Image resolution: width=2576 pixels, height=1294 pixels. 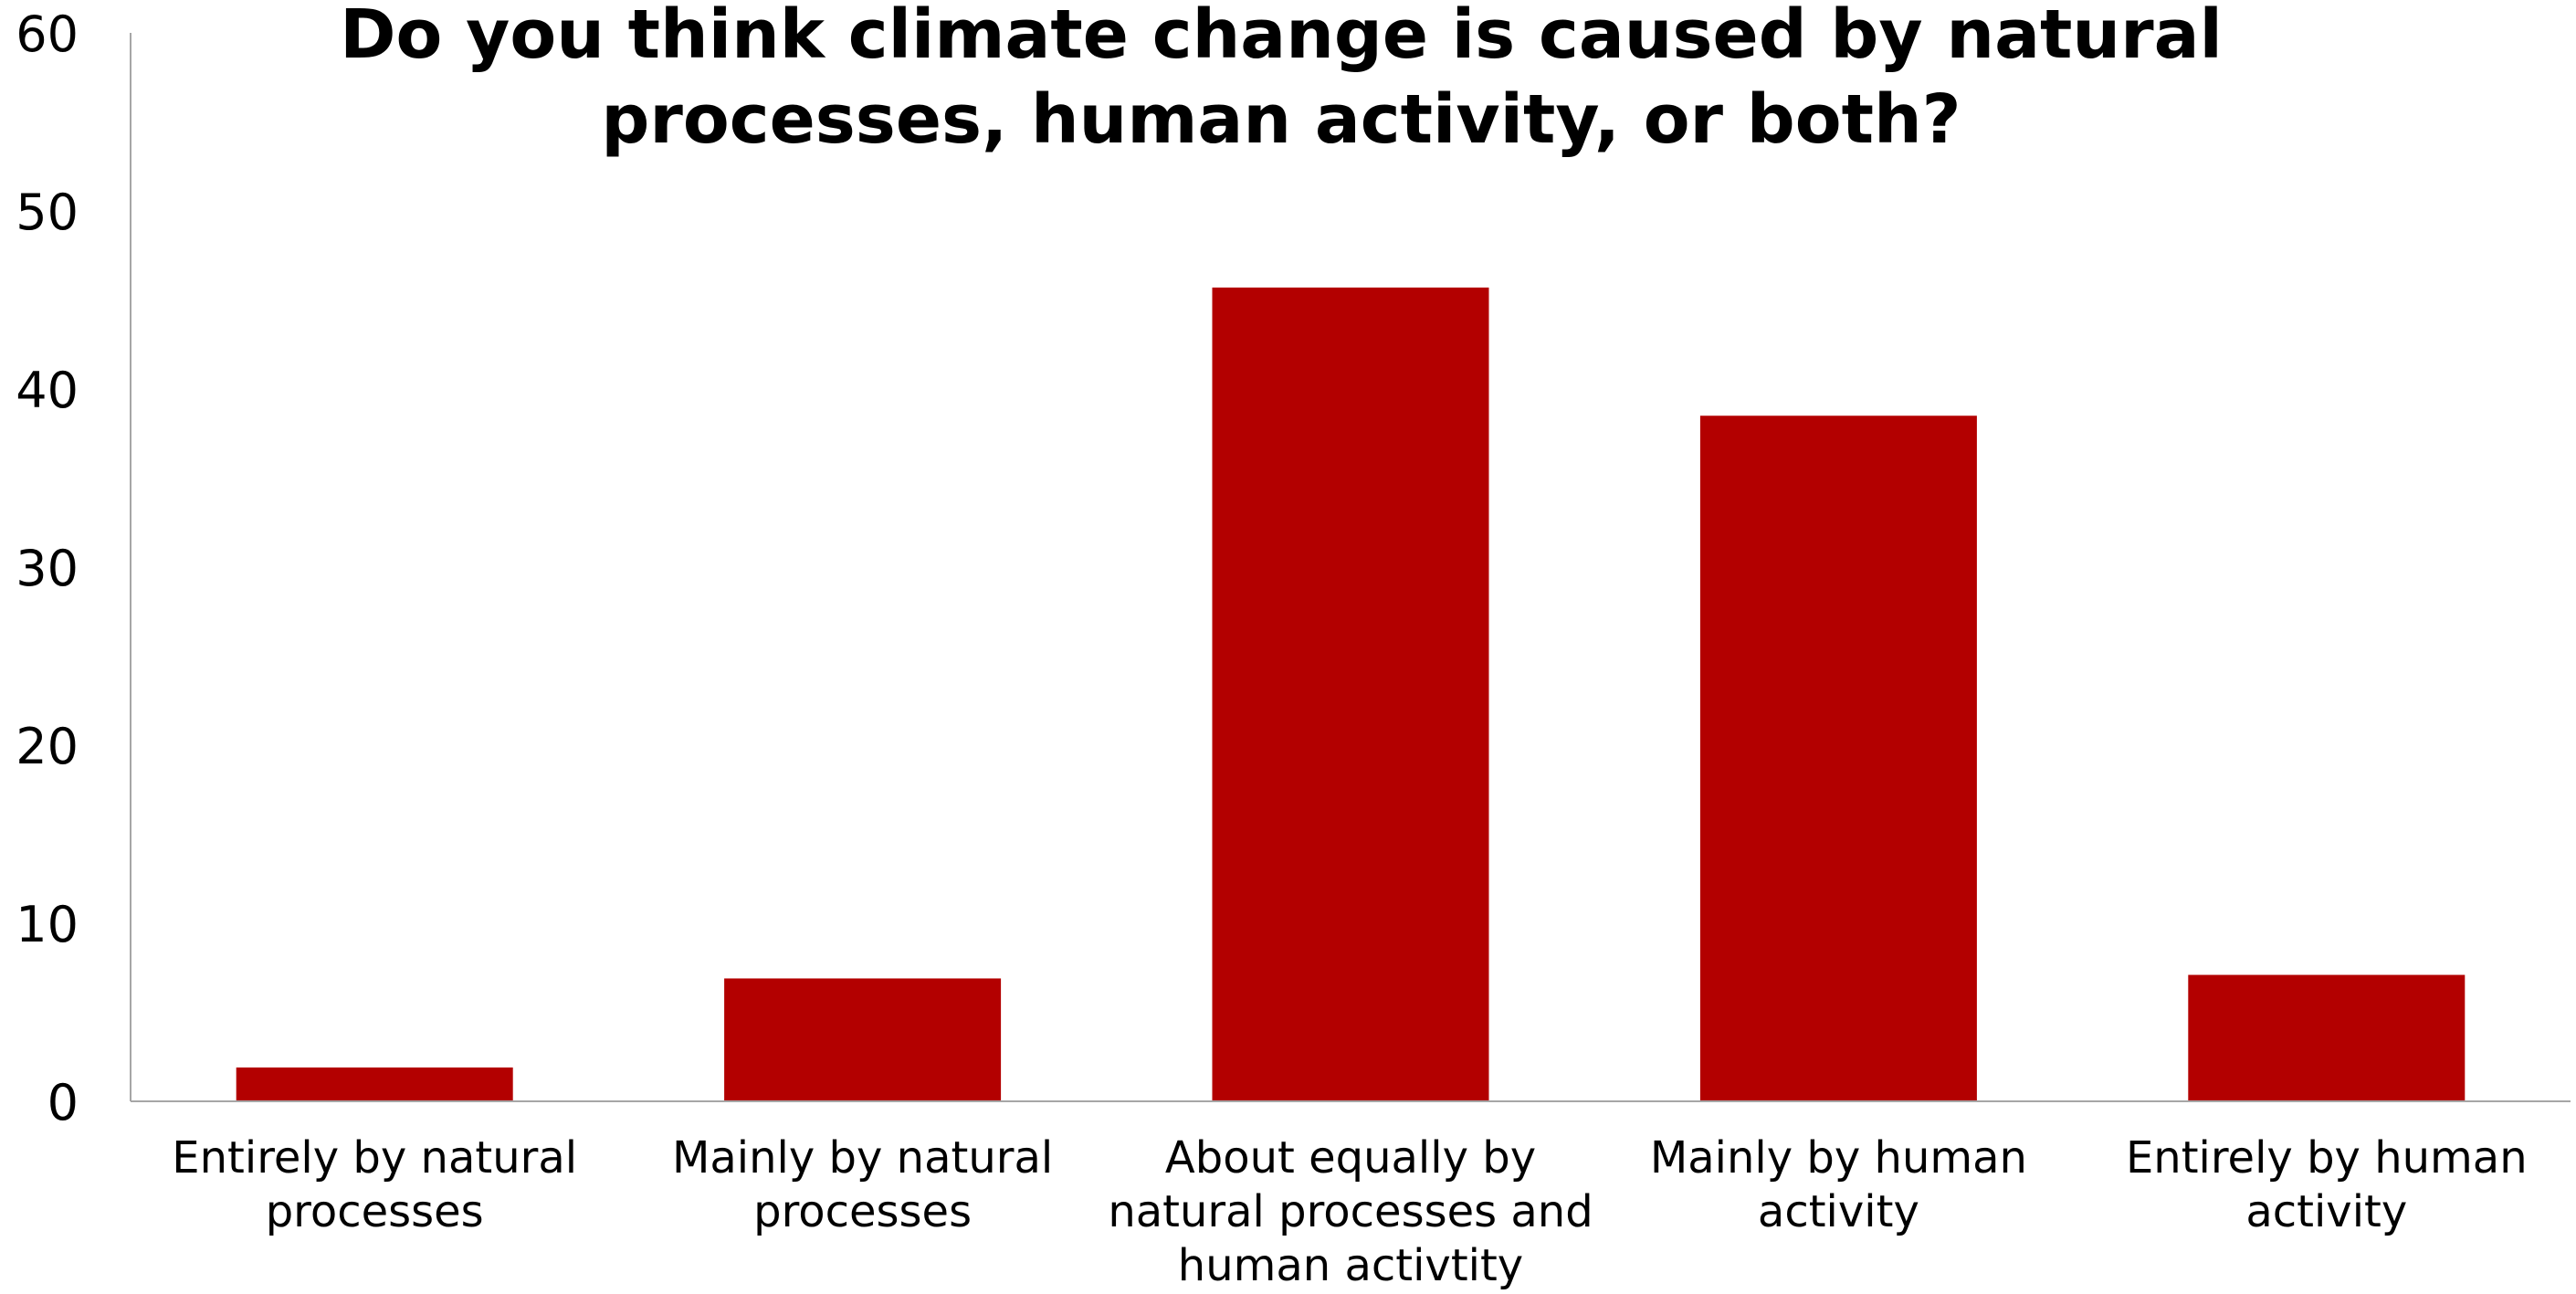 I want to click on x-tick-label-line: Entirely by human, so click(x=2327, y=1158).